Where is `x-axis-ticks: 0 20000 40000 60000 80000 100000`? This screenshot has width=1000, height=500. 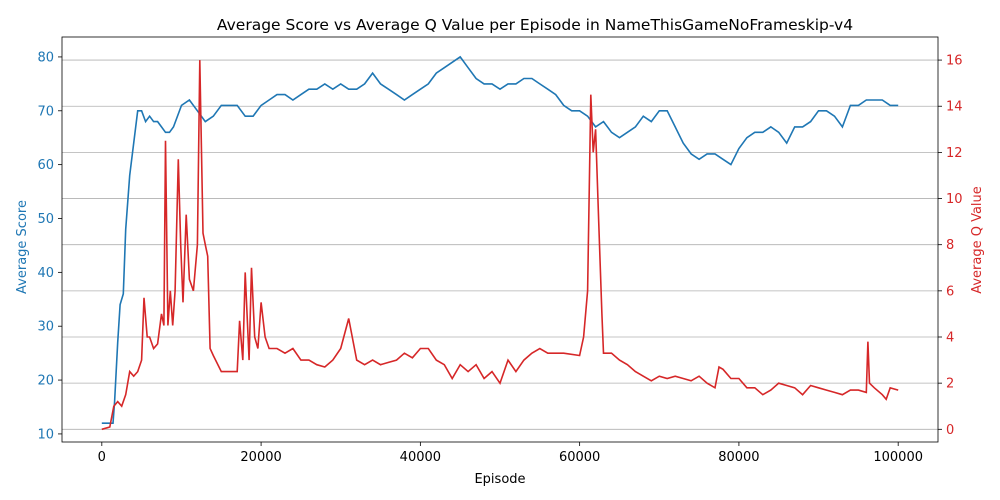
x-axis-ticks: 0 20000 40000 60000 80000 100000 is located at coordinates (510, 453).